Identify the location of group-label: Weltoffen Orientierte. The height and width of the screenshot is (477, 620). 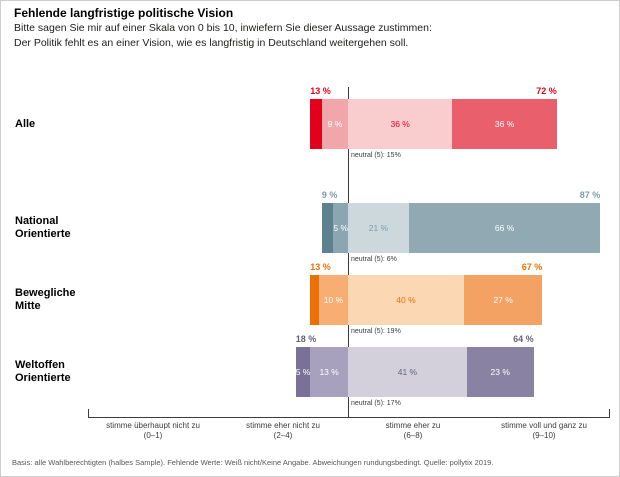
(43, 372).